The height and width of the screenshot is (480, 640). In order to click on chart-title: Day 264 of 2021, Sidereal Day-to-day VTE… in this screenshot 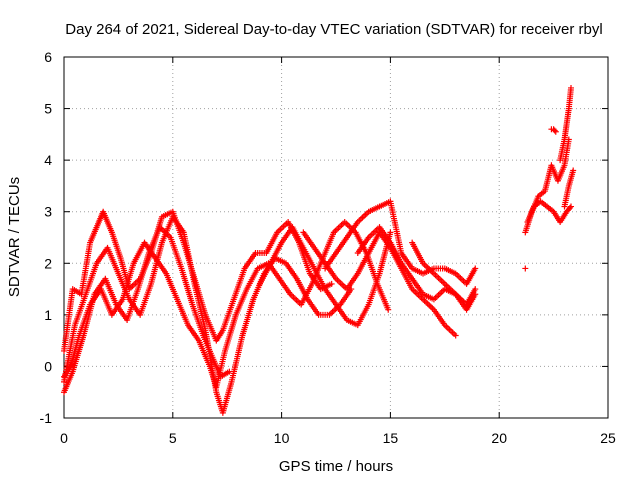, I will do `click(333, 29)`.